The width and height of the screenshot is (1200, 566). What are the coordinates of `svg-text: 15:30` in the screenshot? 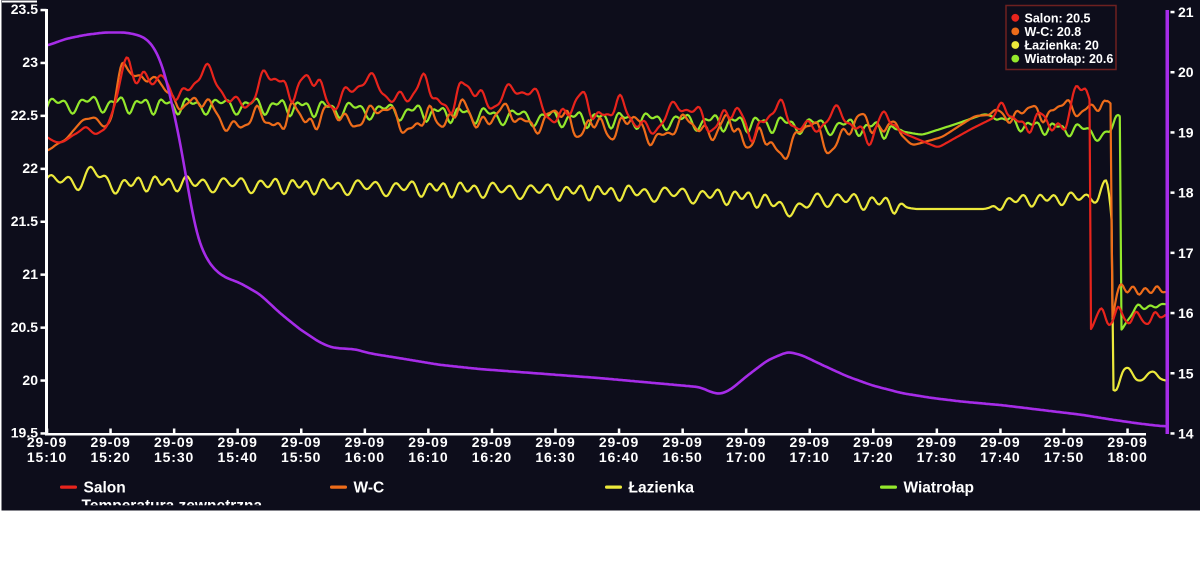 It's located at (174, 457).